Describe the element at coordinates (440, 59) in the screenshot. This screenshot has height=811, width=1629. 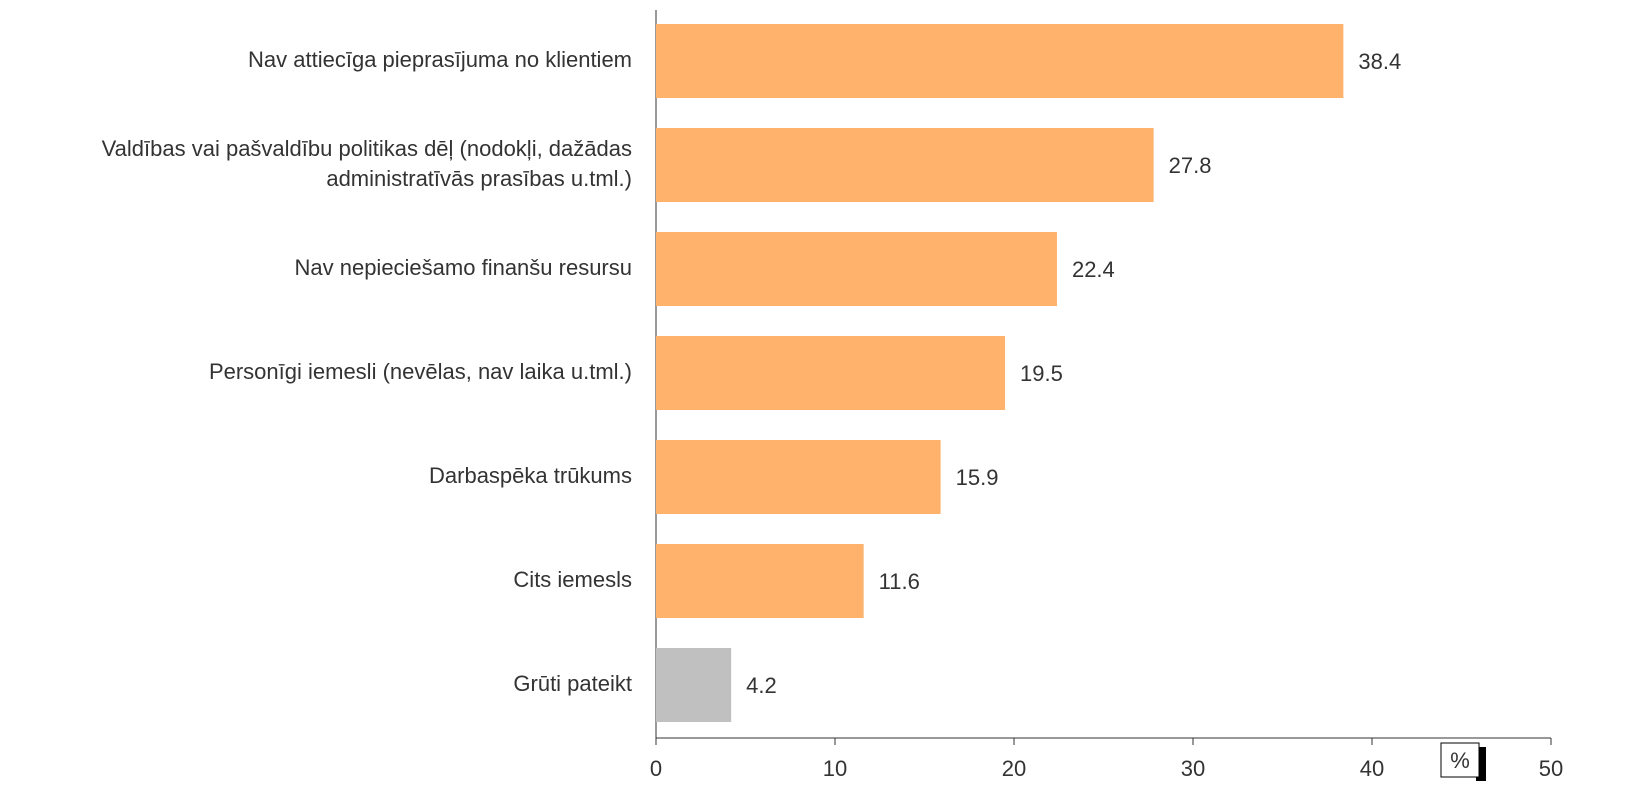
I see `y-tick-label: Nav attiecīga pieprasījuma no klientiem` at that location.